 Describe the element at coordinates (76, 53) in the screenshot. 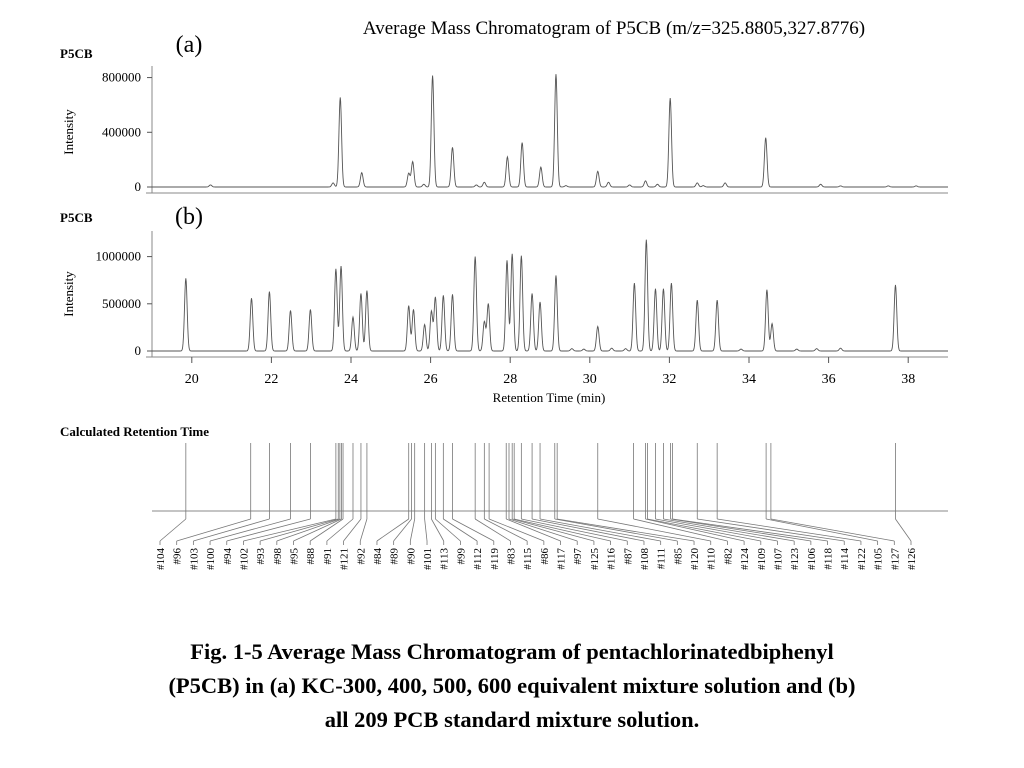

I see `panel-a-trace-name: P5CB` at that location.